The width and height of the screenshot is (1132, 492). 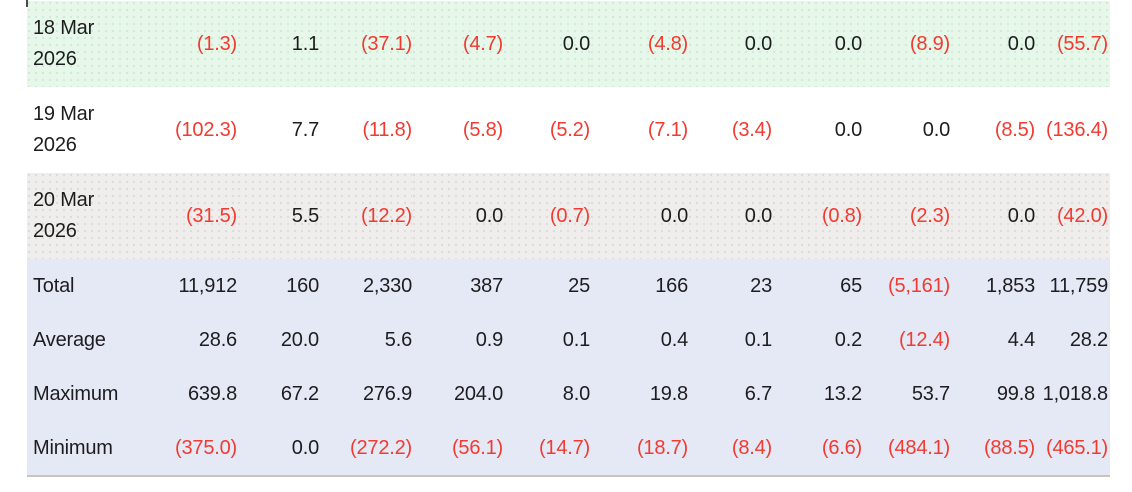 I want to click on value-cell: (88.5), so click(x=992, y=448).